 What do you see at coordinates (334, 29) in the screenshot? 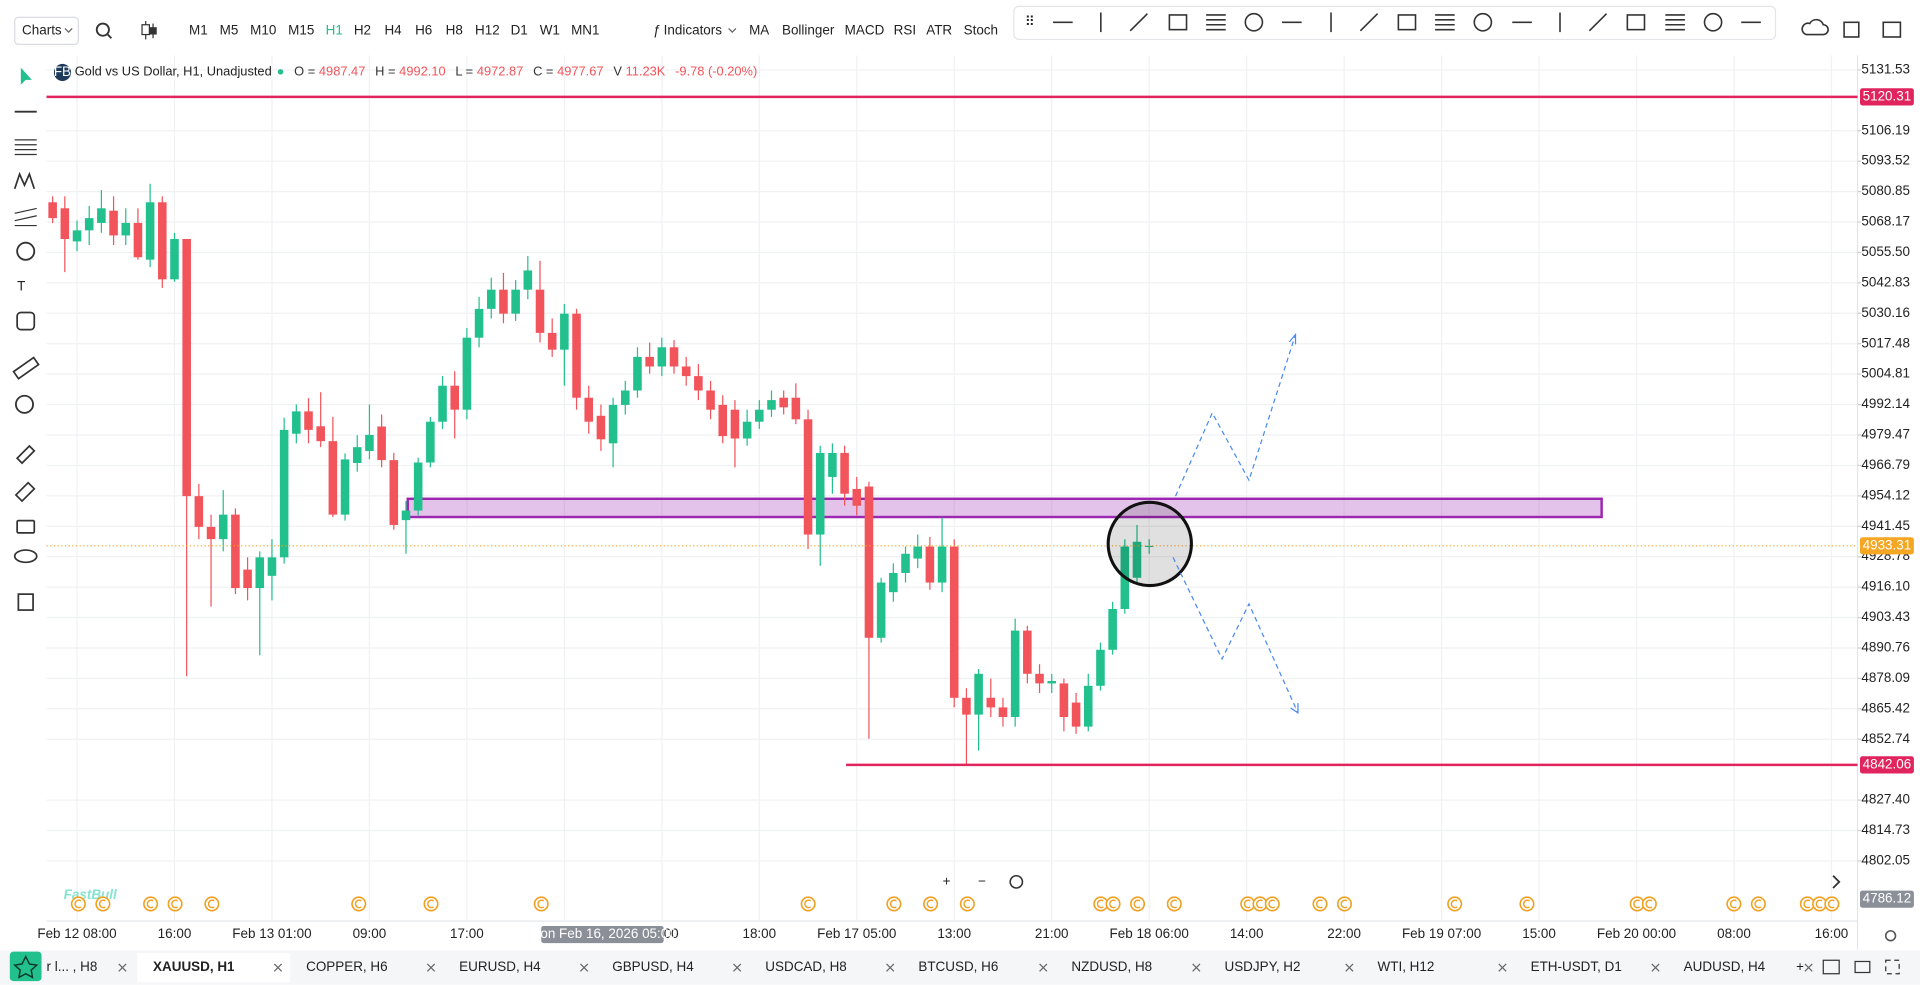
I see `timeframe: H1` at bounding box center [334, 29].